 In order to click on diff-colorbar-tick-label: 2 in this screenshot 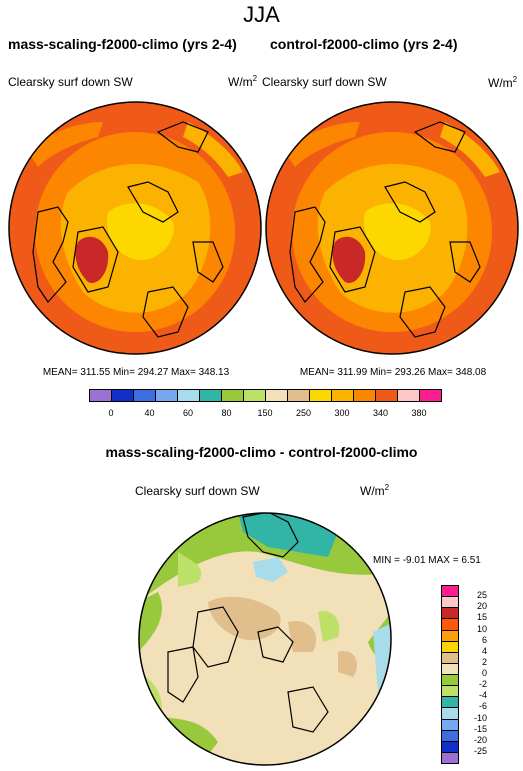, I will do `click(484, 661)`.